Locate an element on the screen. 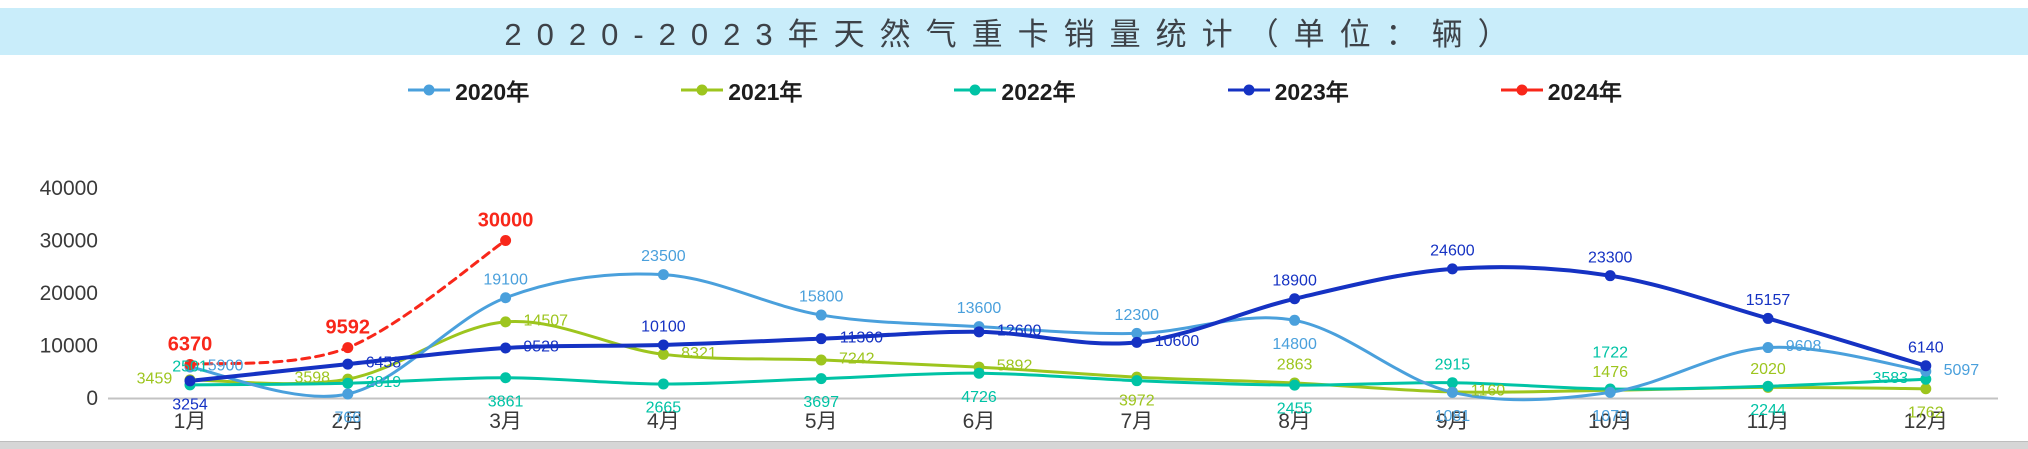 Image resolution: width=2028 pixels, height=449 pixels. data-point-2020-m4 is located at coordinates (663, 275).